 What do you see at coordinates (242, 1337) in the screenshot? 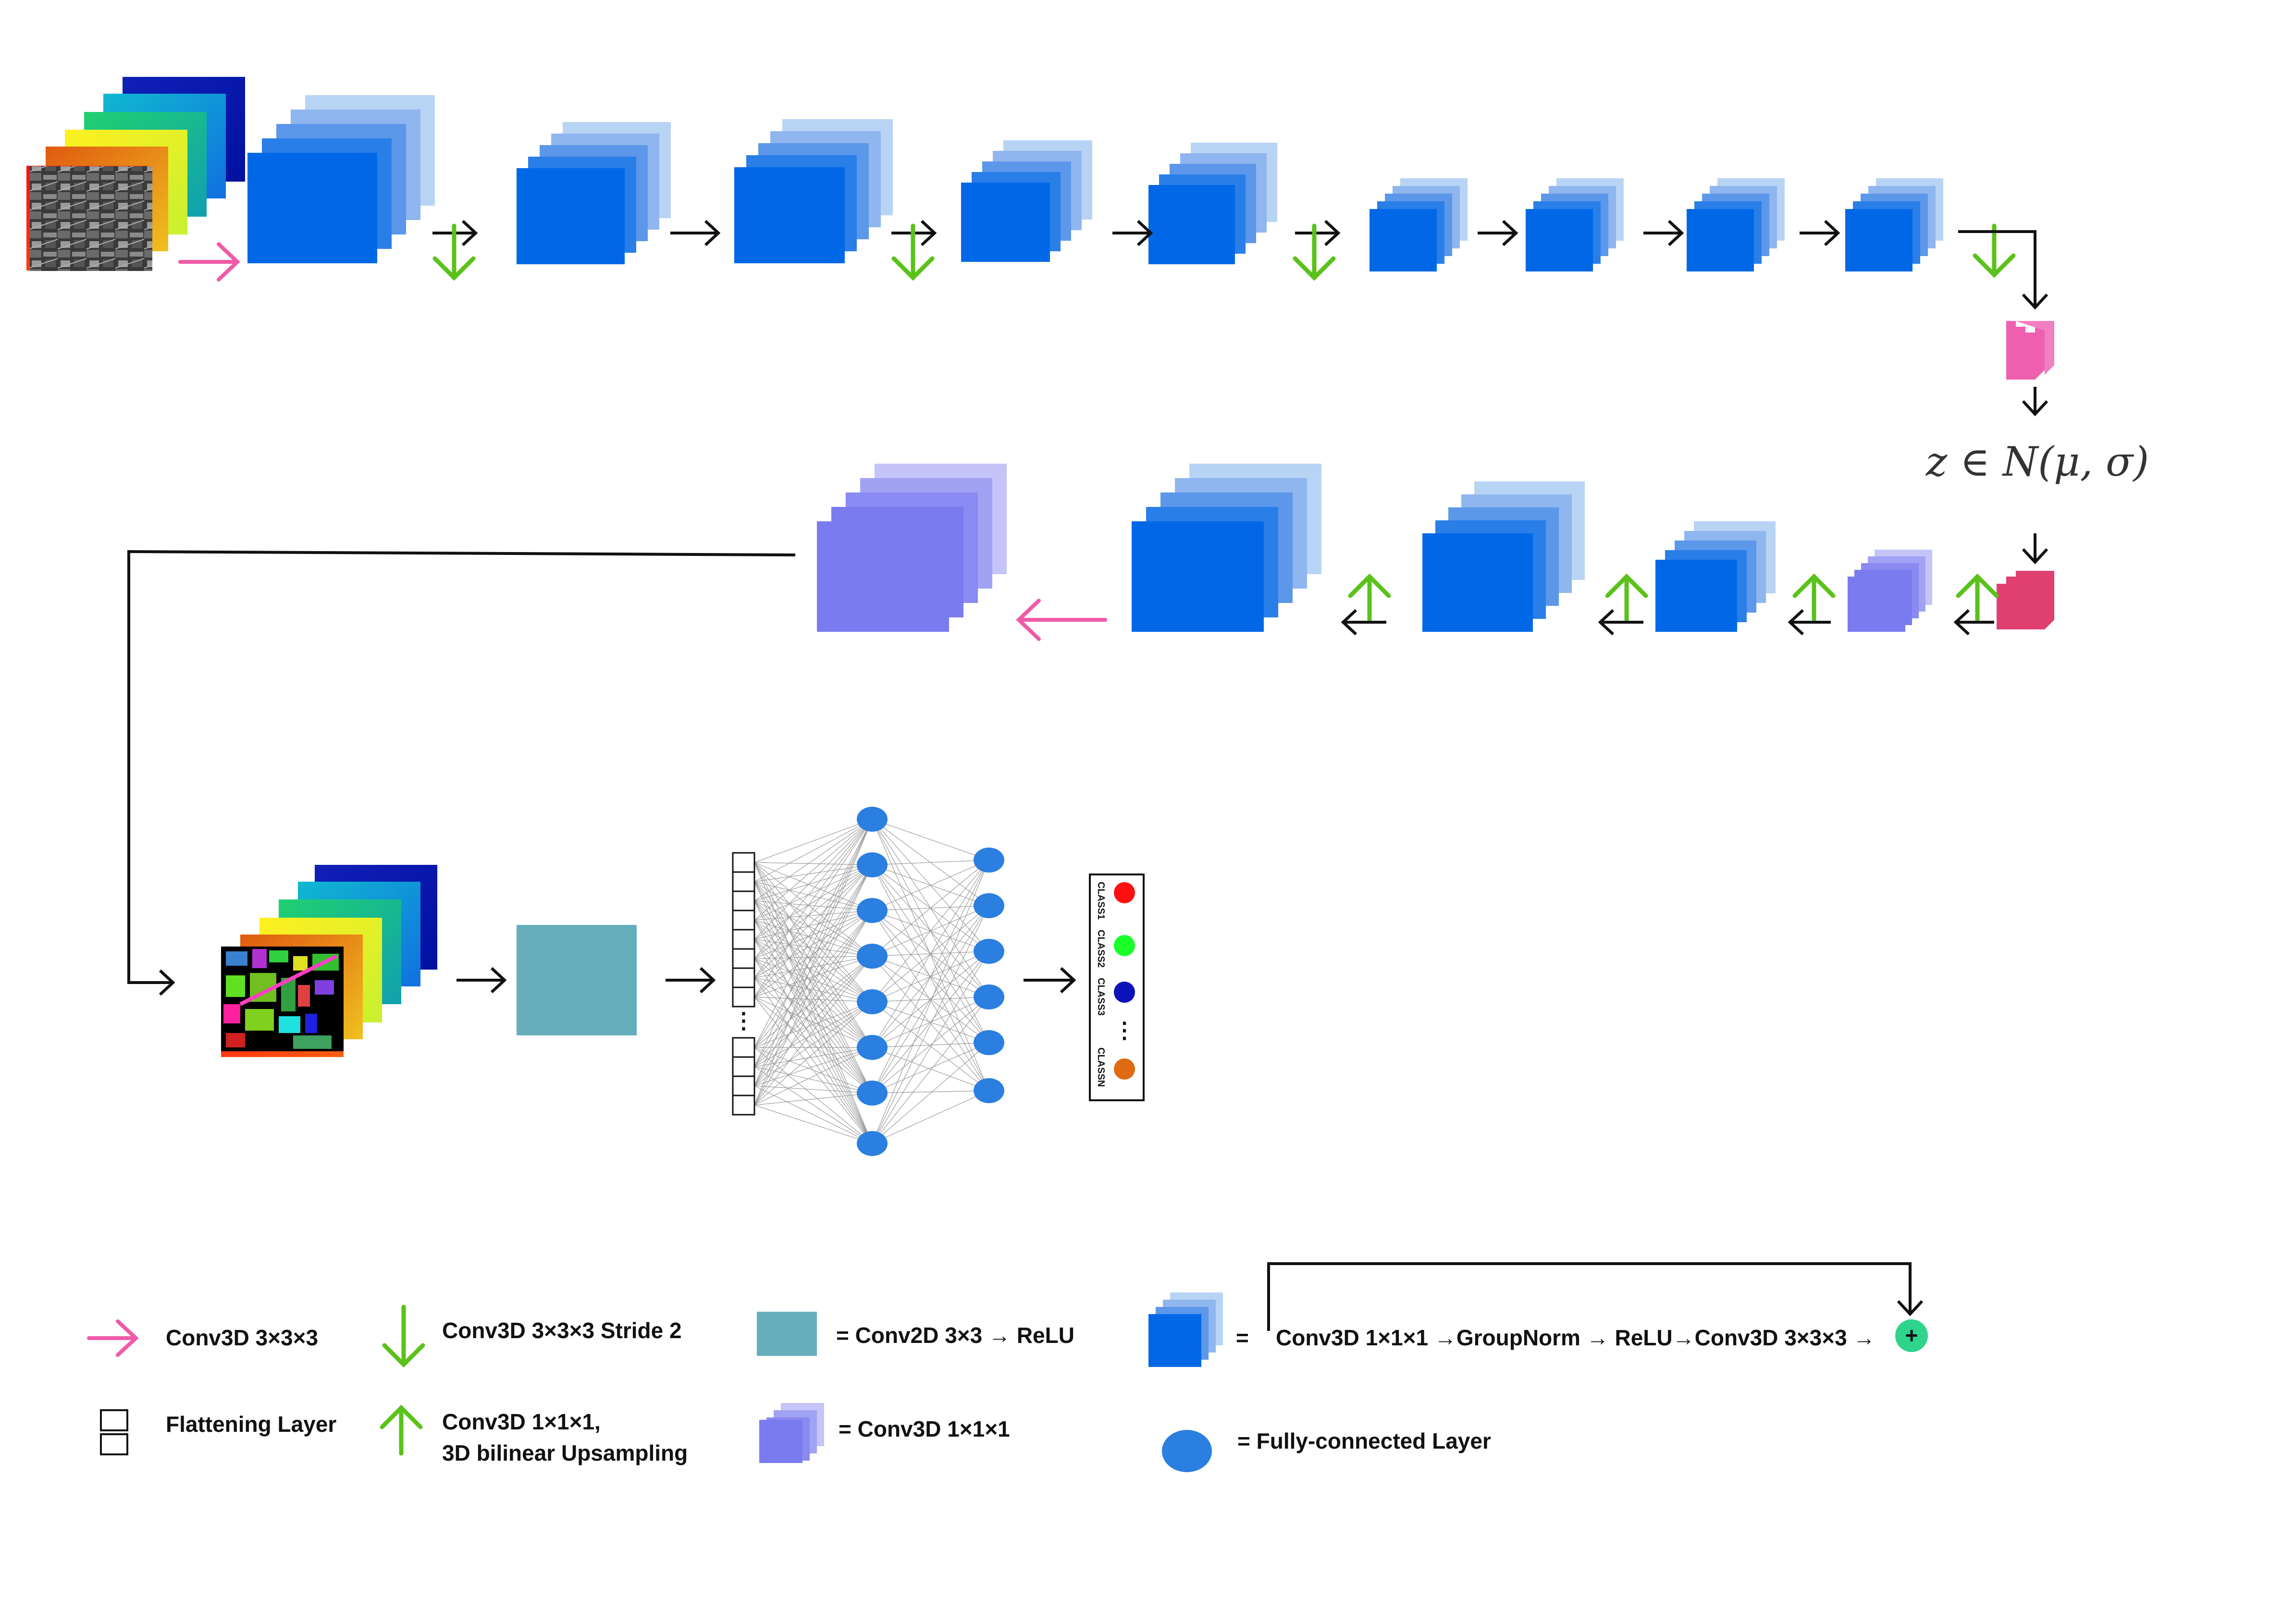
I see `legend-conv3d-label: Conv3D 3×3×3` at bounding box center [242, 1337].